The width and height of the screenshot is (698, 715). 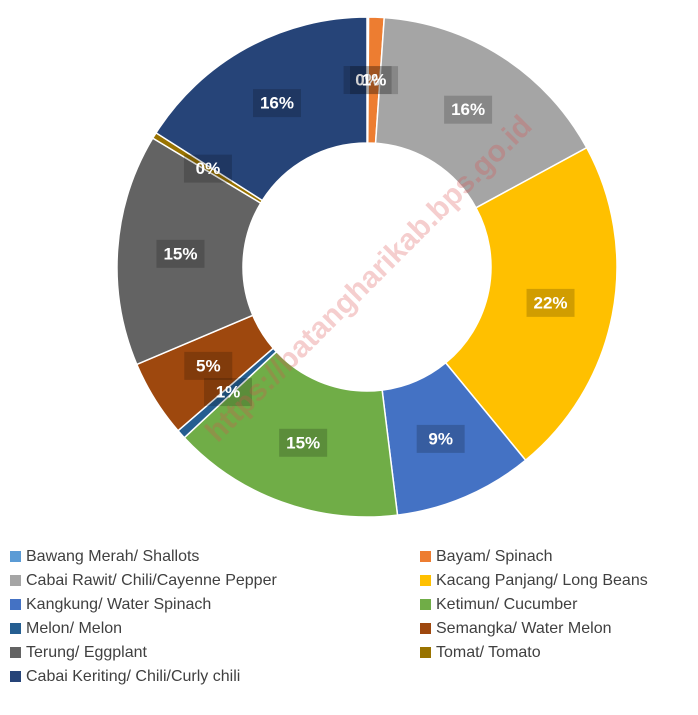 I want to click on value-label-text: 22%, so click(x=551, y=302).